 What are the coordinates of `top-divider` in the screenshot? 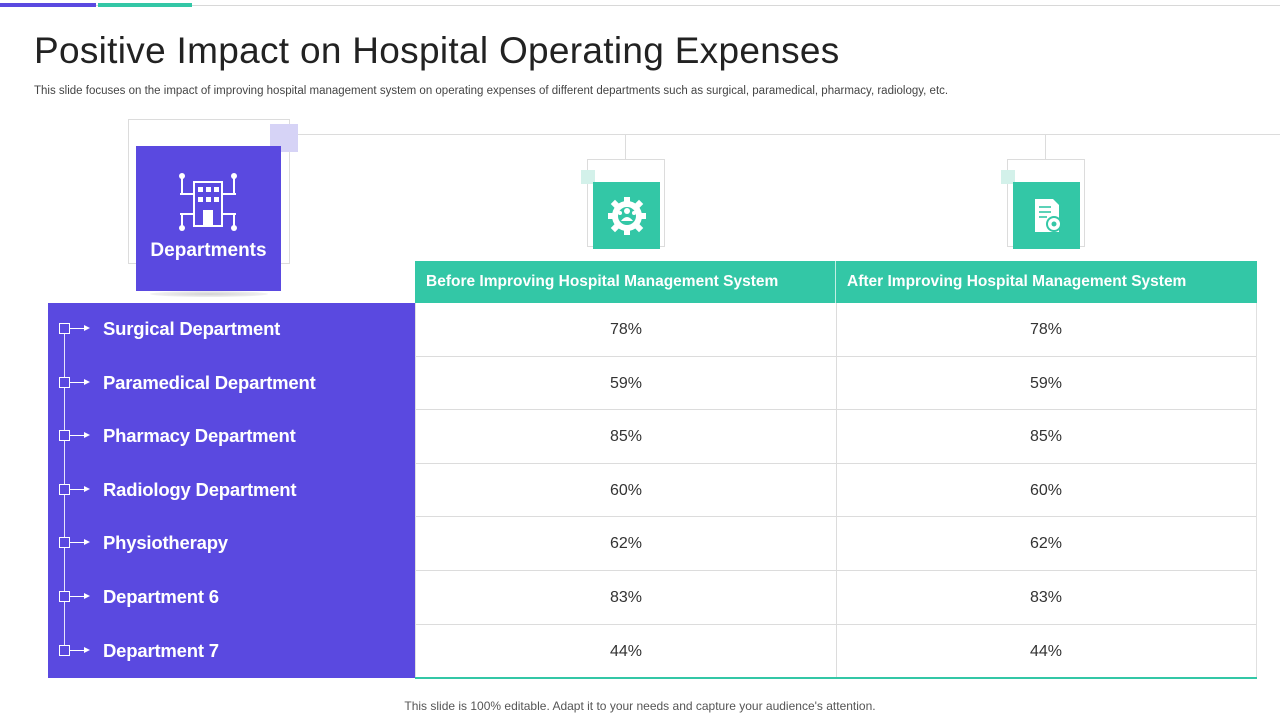 It's located at (640, 5).